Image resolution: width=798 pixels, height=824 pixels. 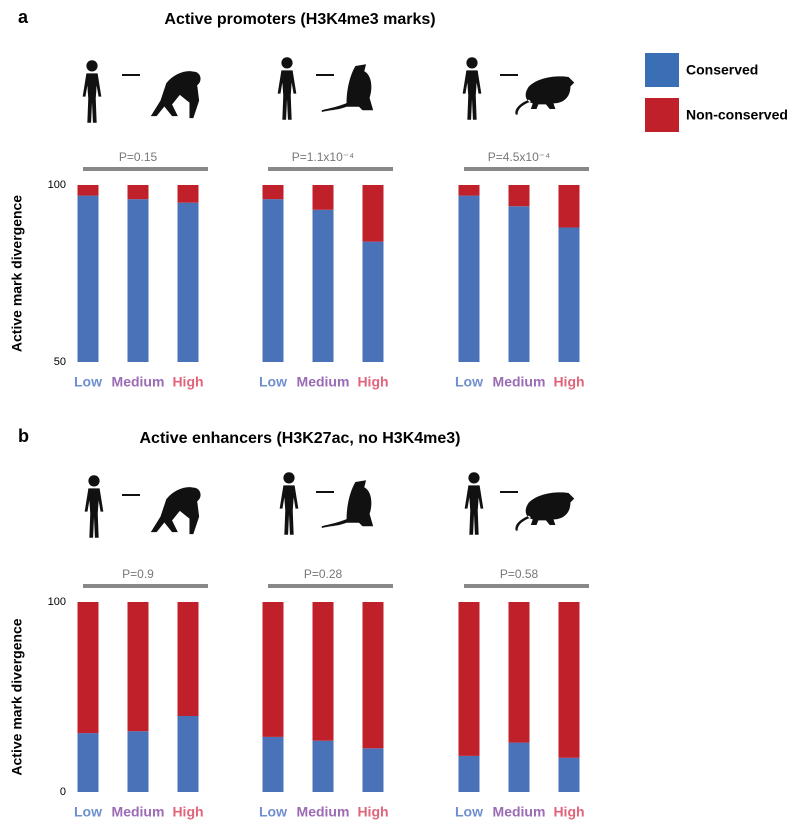 I want to click on p-value: P=0.28, so click(x=323, y=574).